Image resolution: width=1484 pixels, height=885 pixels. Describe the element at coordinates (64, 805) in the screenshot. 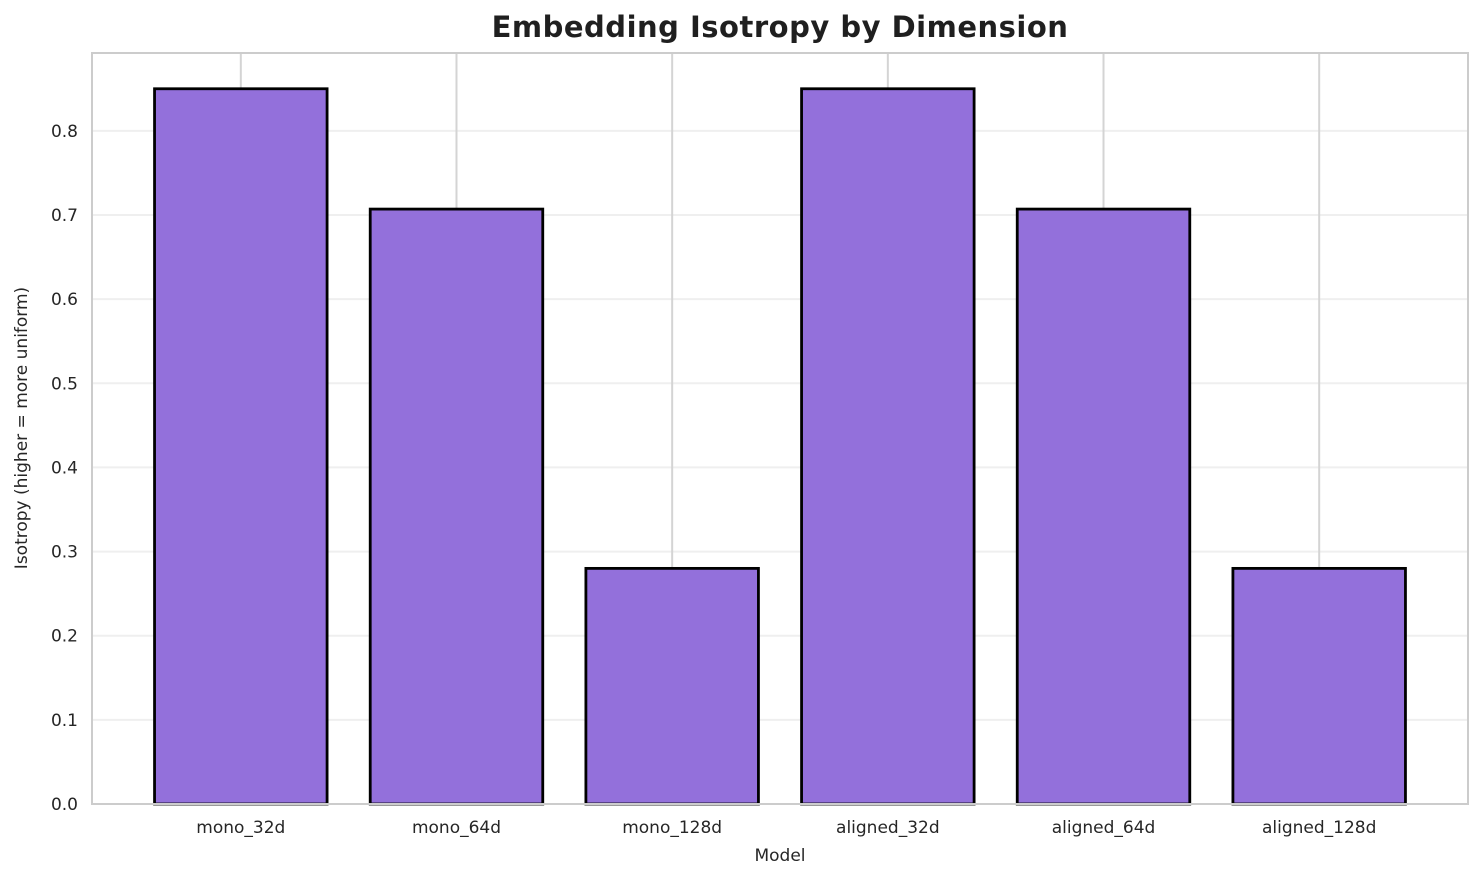

I see `y-tick-label: 0.0` at that location.